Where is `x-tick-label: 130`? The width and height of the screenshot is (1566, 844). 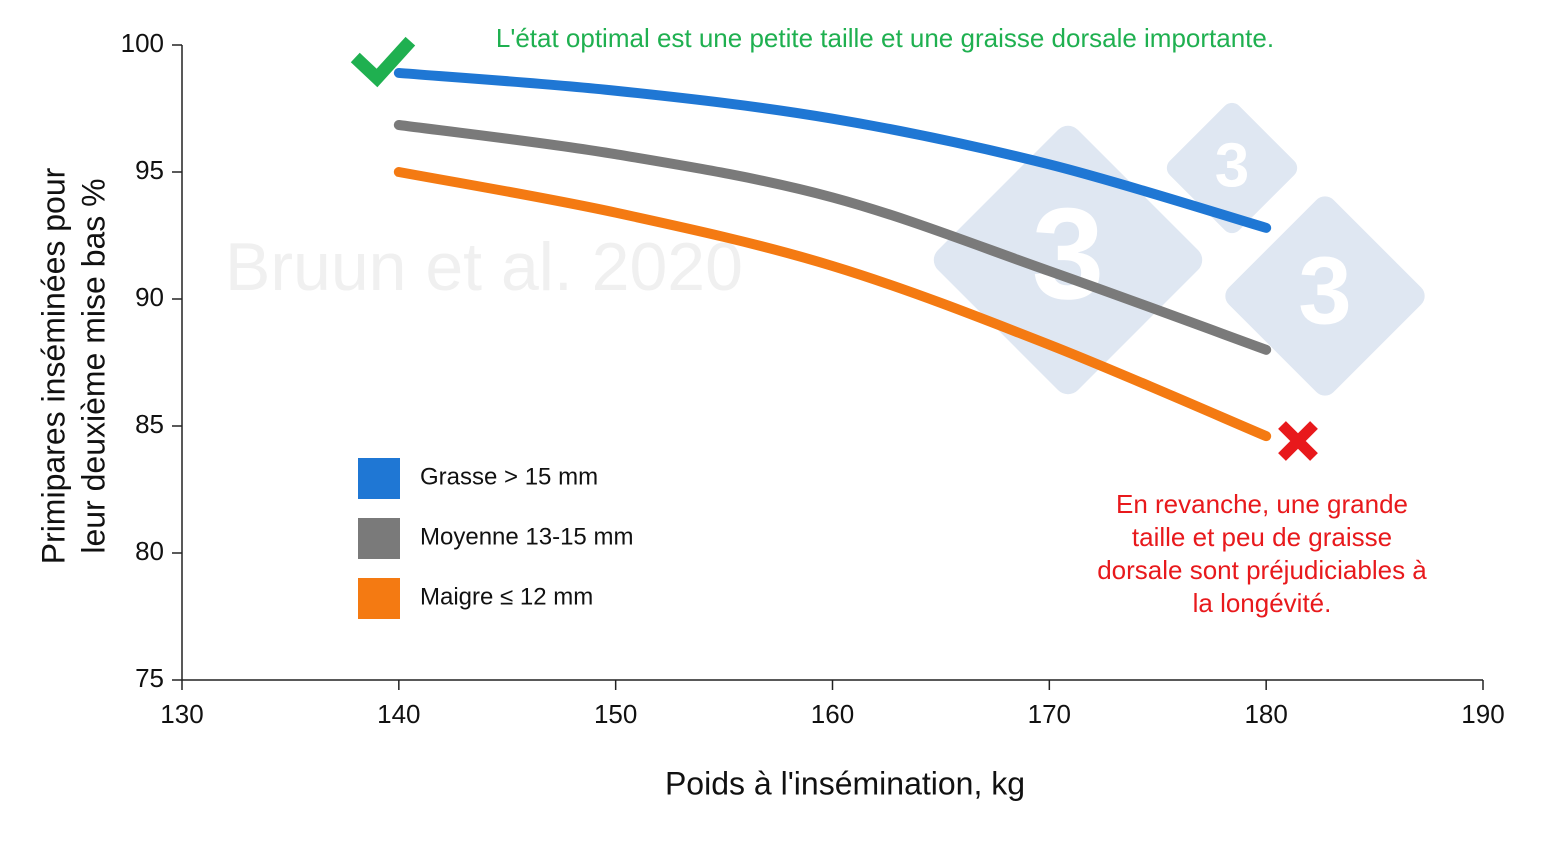 x-tick-label: 130 is located at coordinates (181, 714).